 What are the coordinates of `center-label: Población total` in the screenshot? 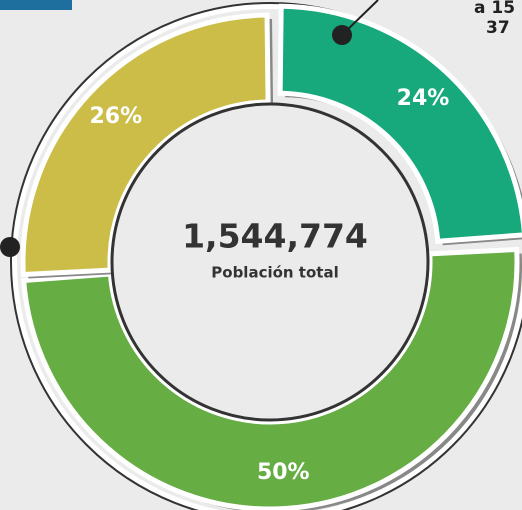 It's located at (274, 273).